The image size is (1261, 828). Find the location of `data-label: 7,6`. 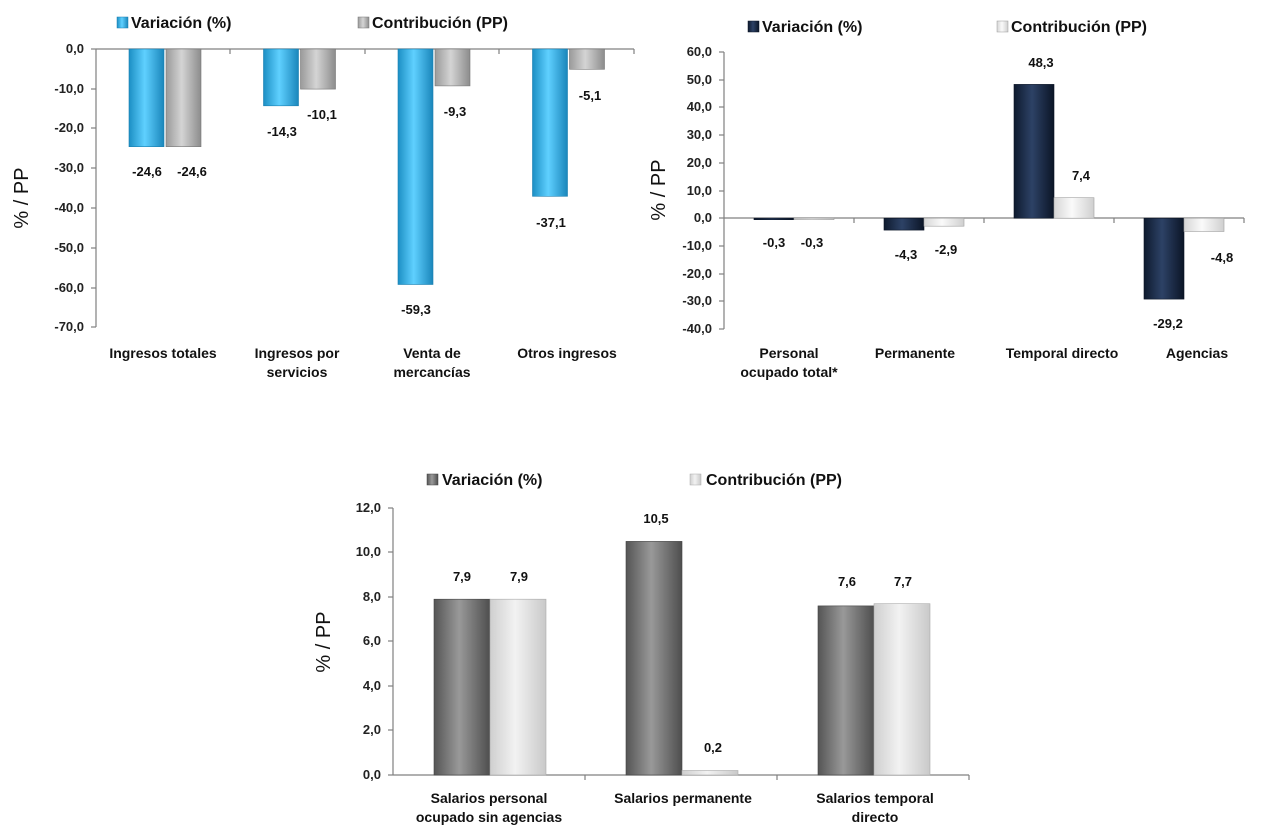

data-label: 7,6 is located at coordinates (847, 581).